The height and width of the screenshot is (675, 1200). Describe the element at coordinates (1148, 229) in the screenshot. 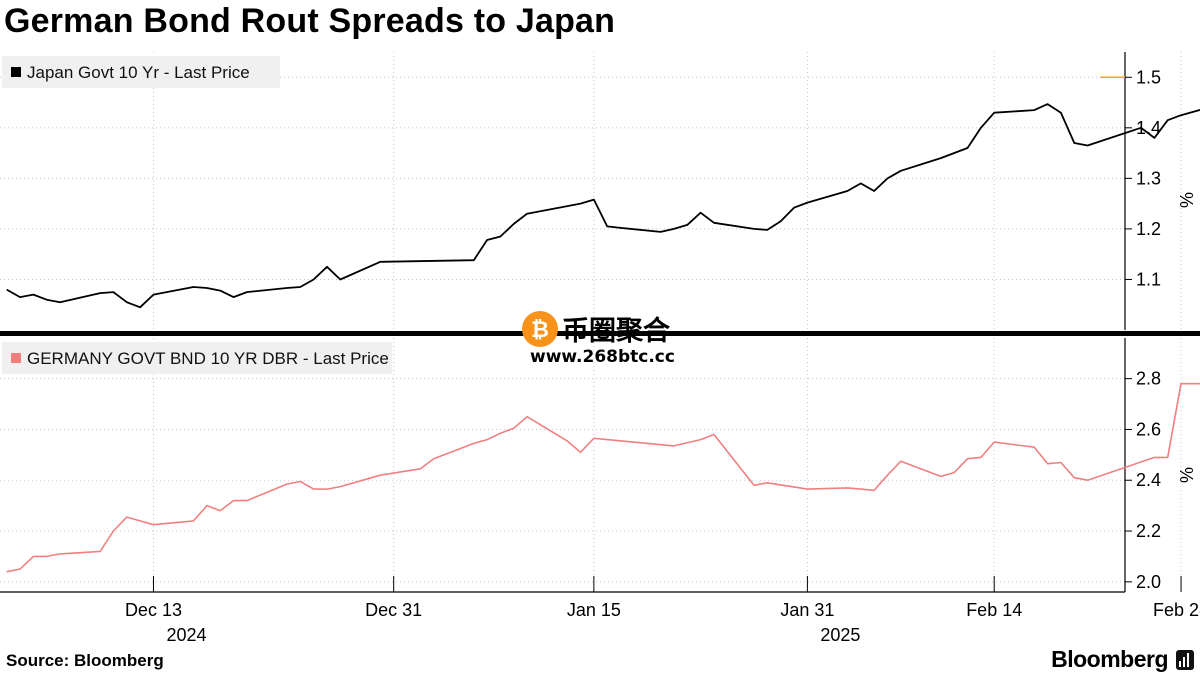

I see `japan-ytick-label: 1.2` at that location.